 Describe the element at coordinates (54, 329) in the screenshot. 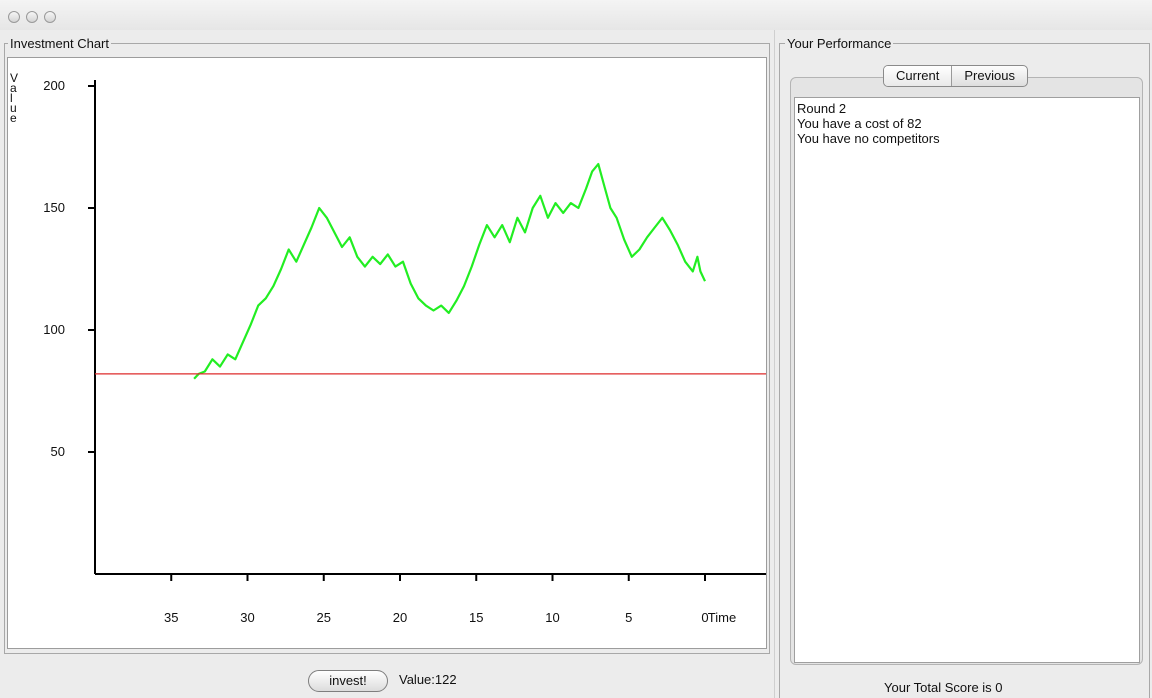

I see `y-tick-label-100: 100` at that location.